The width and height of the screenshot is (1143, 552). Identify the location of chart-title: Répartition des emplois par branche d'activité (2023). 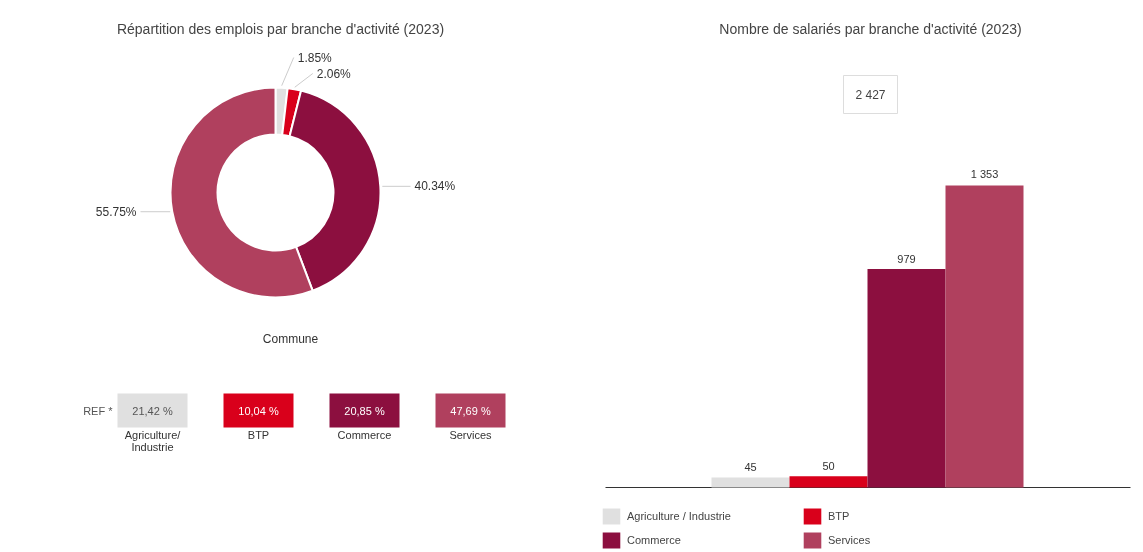
(280, 28).